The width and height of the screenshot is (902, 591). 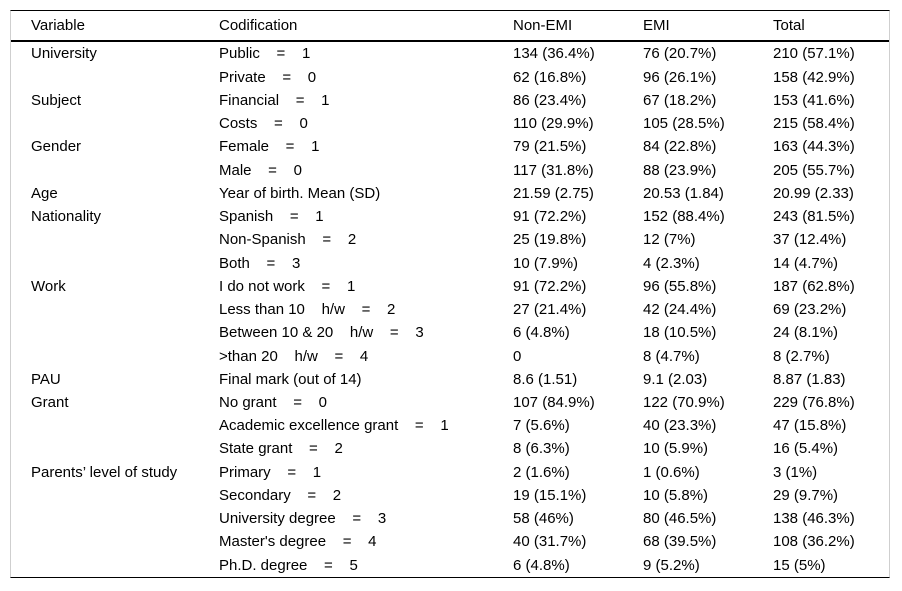 I want to click on cell-emi: 84 (22.8%), so click(x=680, y=147).